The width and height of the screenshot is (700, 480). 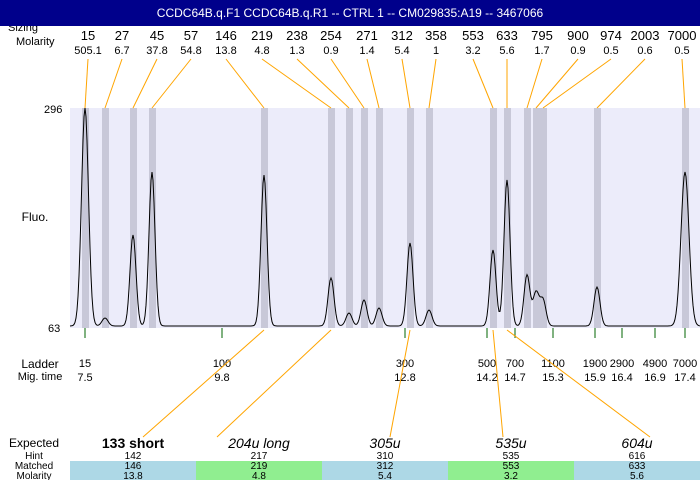 I want to click on peak-molarity-label: 0.6, so click(x=644, y=51).